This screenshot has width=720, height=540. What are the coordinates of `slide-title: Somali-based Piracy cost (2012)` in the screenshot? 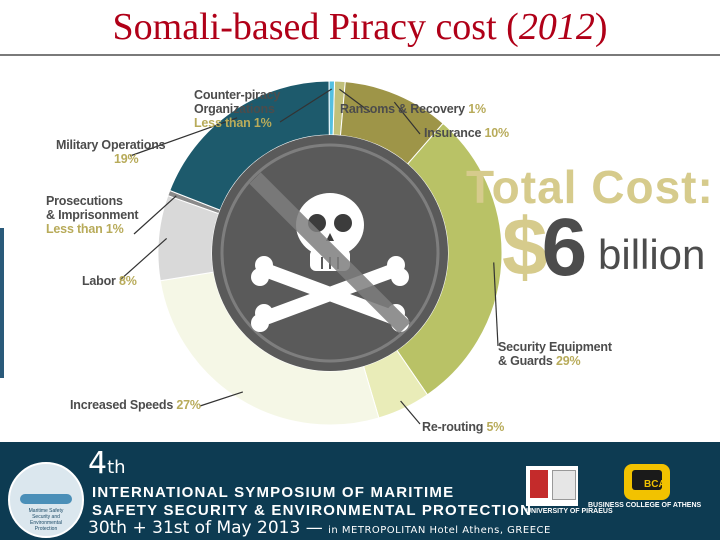 It's located at (360, 27).